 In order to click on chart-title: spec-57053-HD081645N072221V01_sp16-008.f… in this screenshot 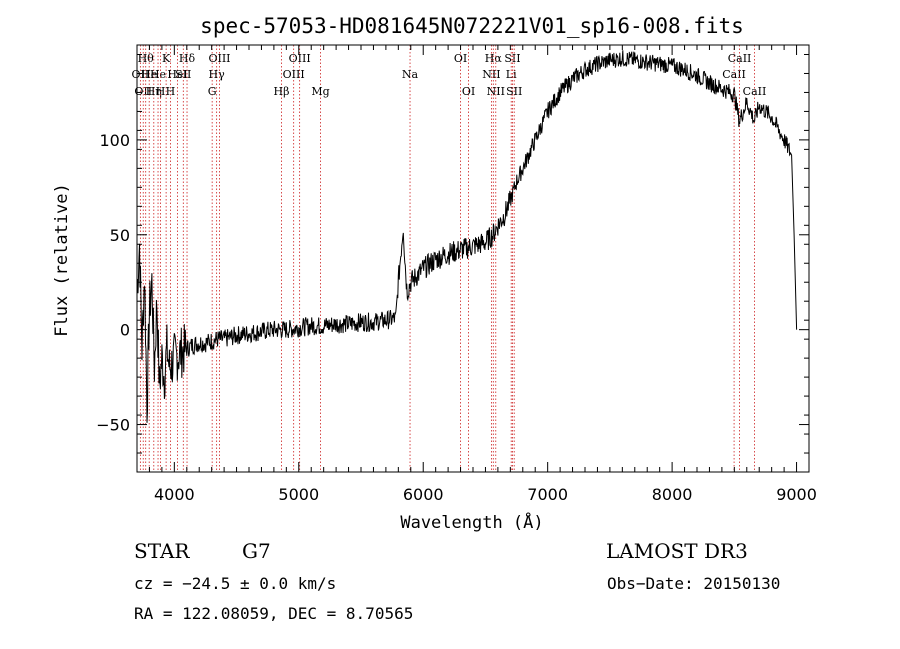, I will do `click(472, 26)`.